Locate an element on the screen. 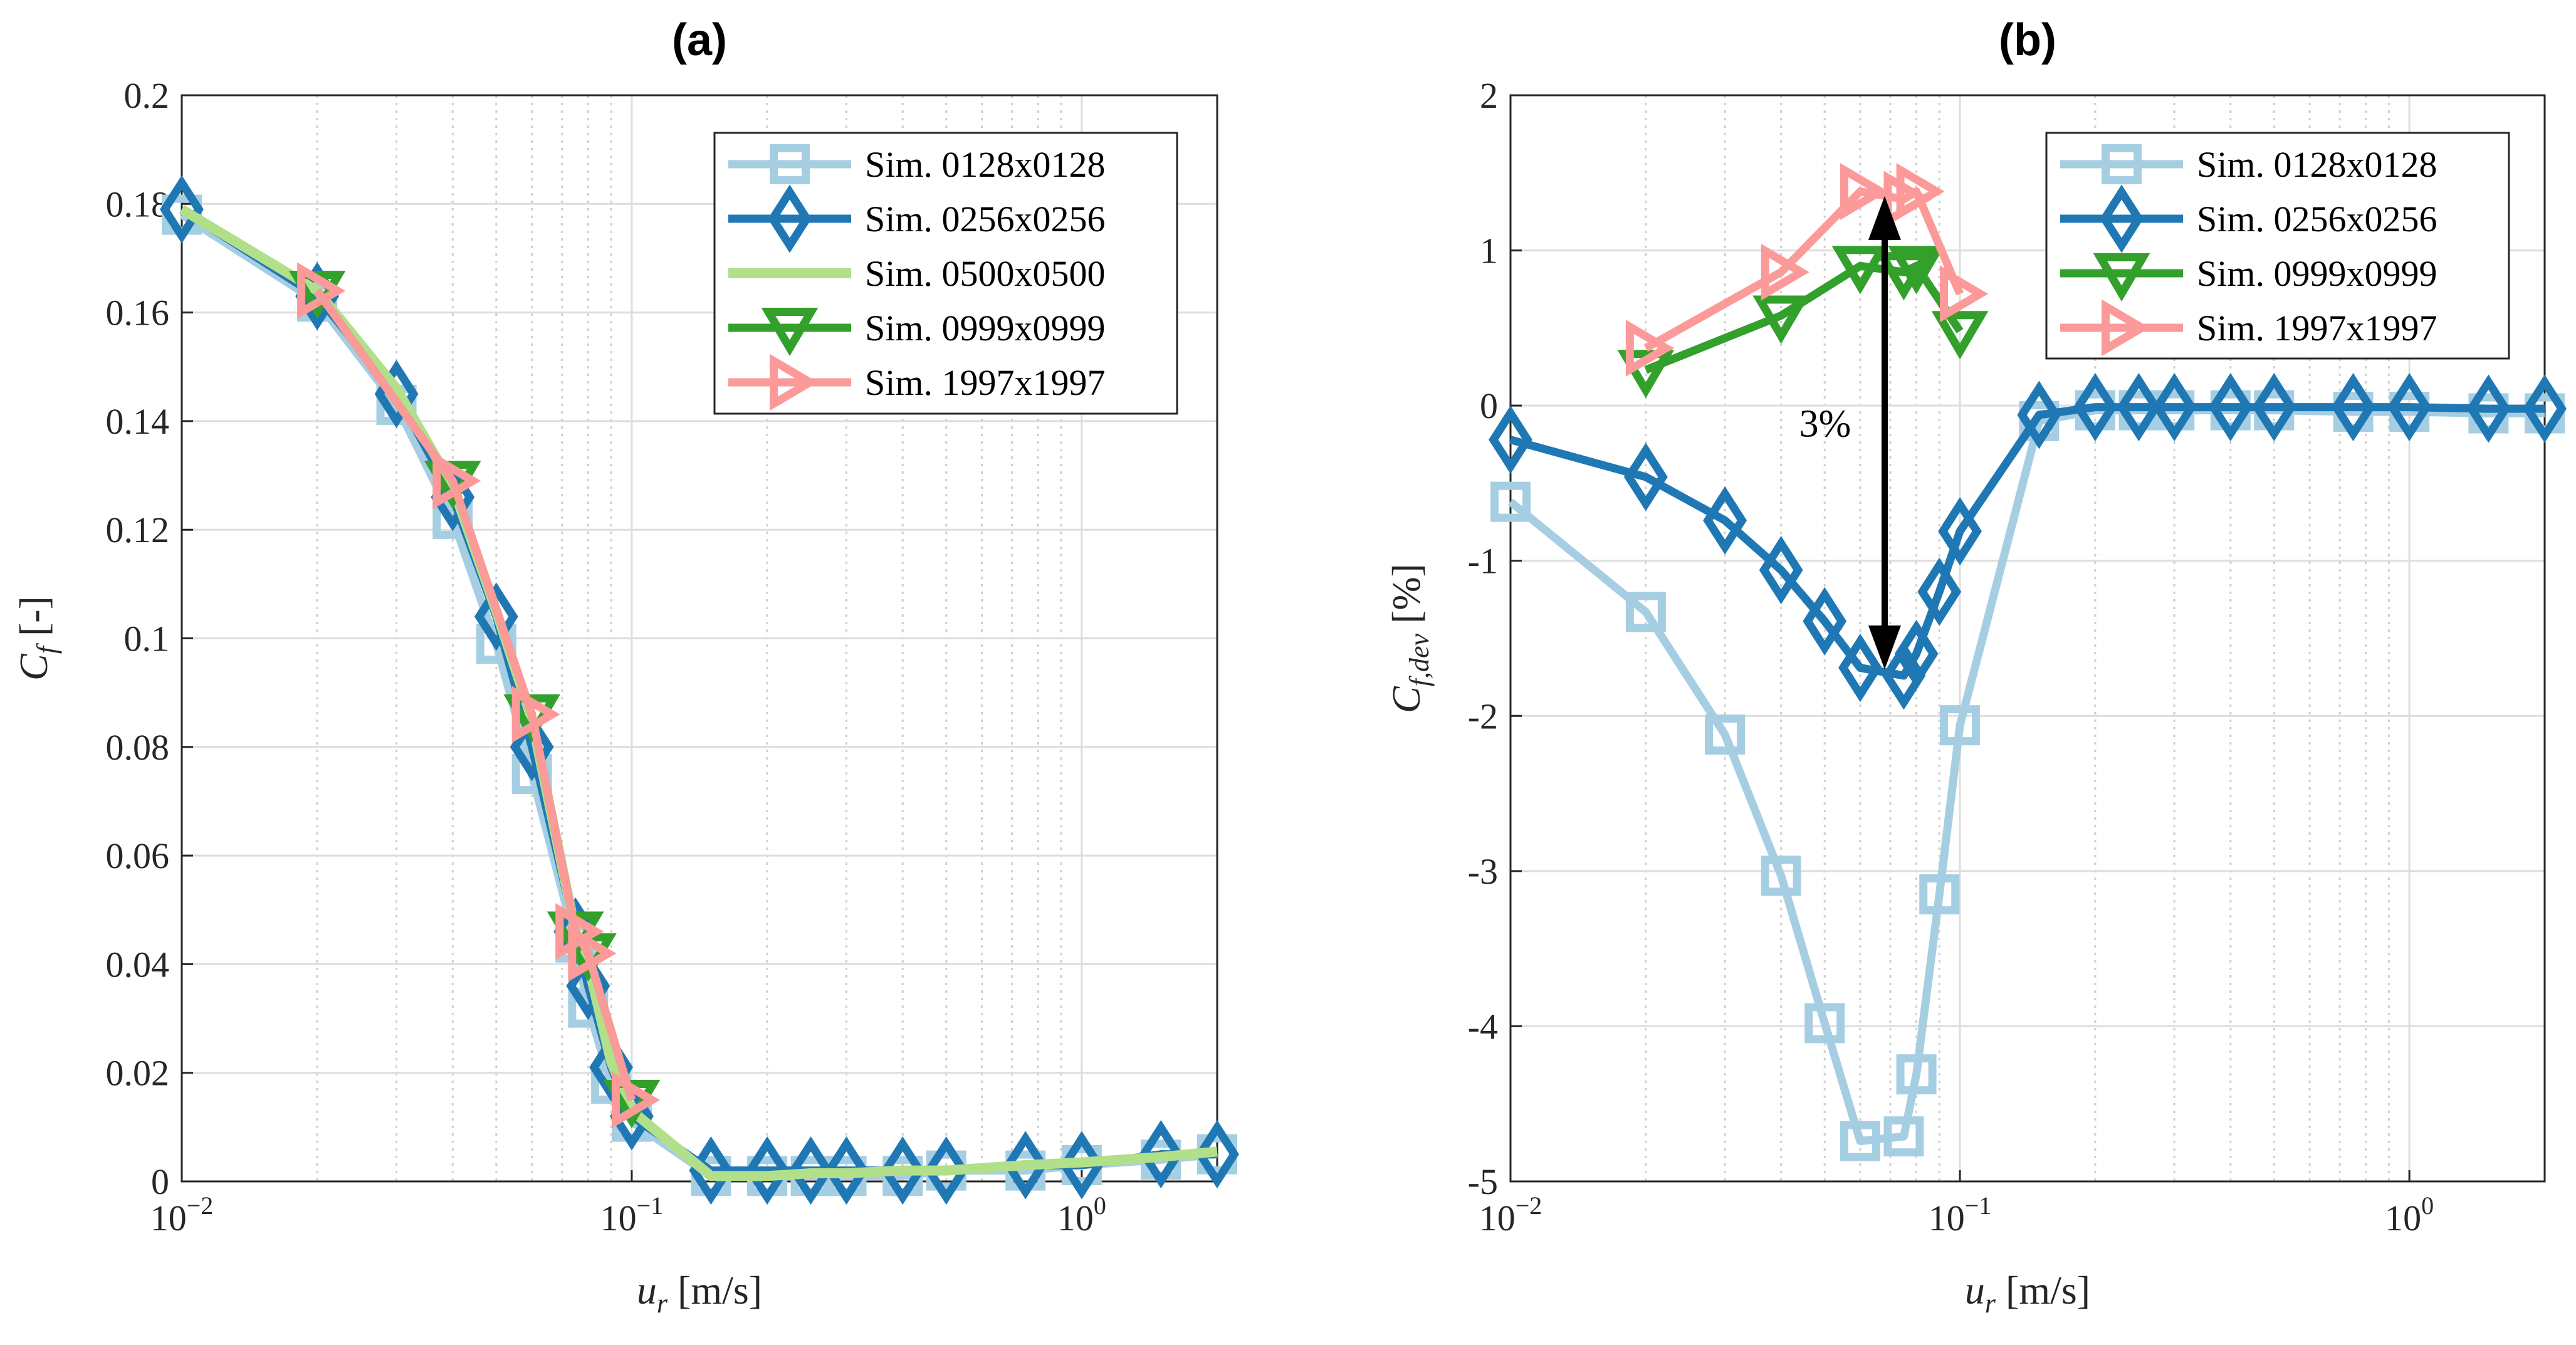 This screenshot has height=1345, width=2576. x-tick-label: 10⁰ is located at coordinates (2409, 1214).